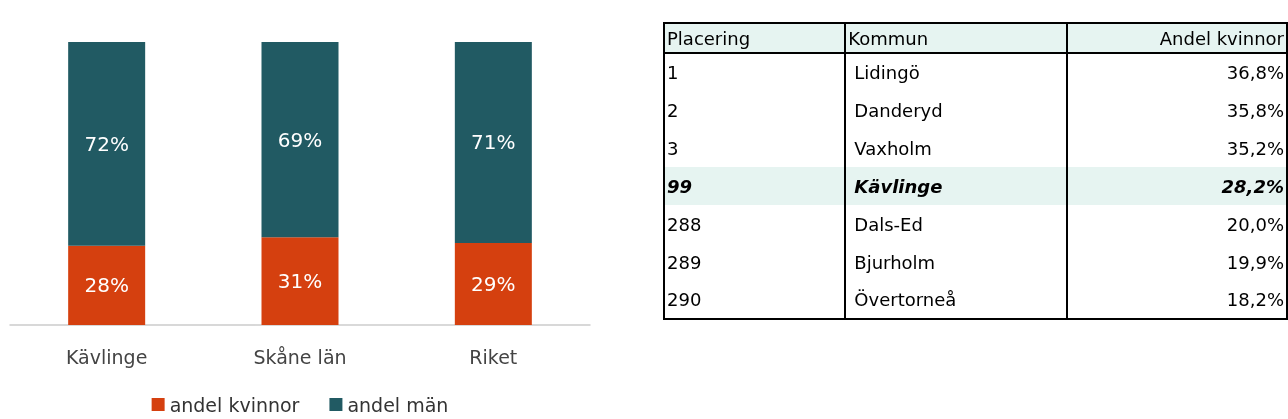  I want to click on text: 289, so click(684, 262).